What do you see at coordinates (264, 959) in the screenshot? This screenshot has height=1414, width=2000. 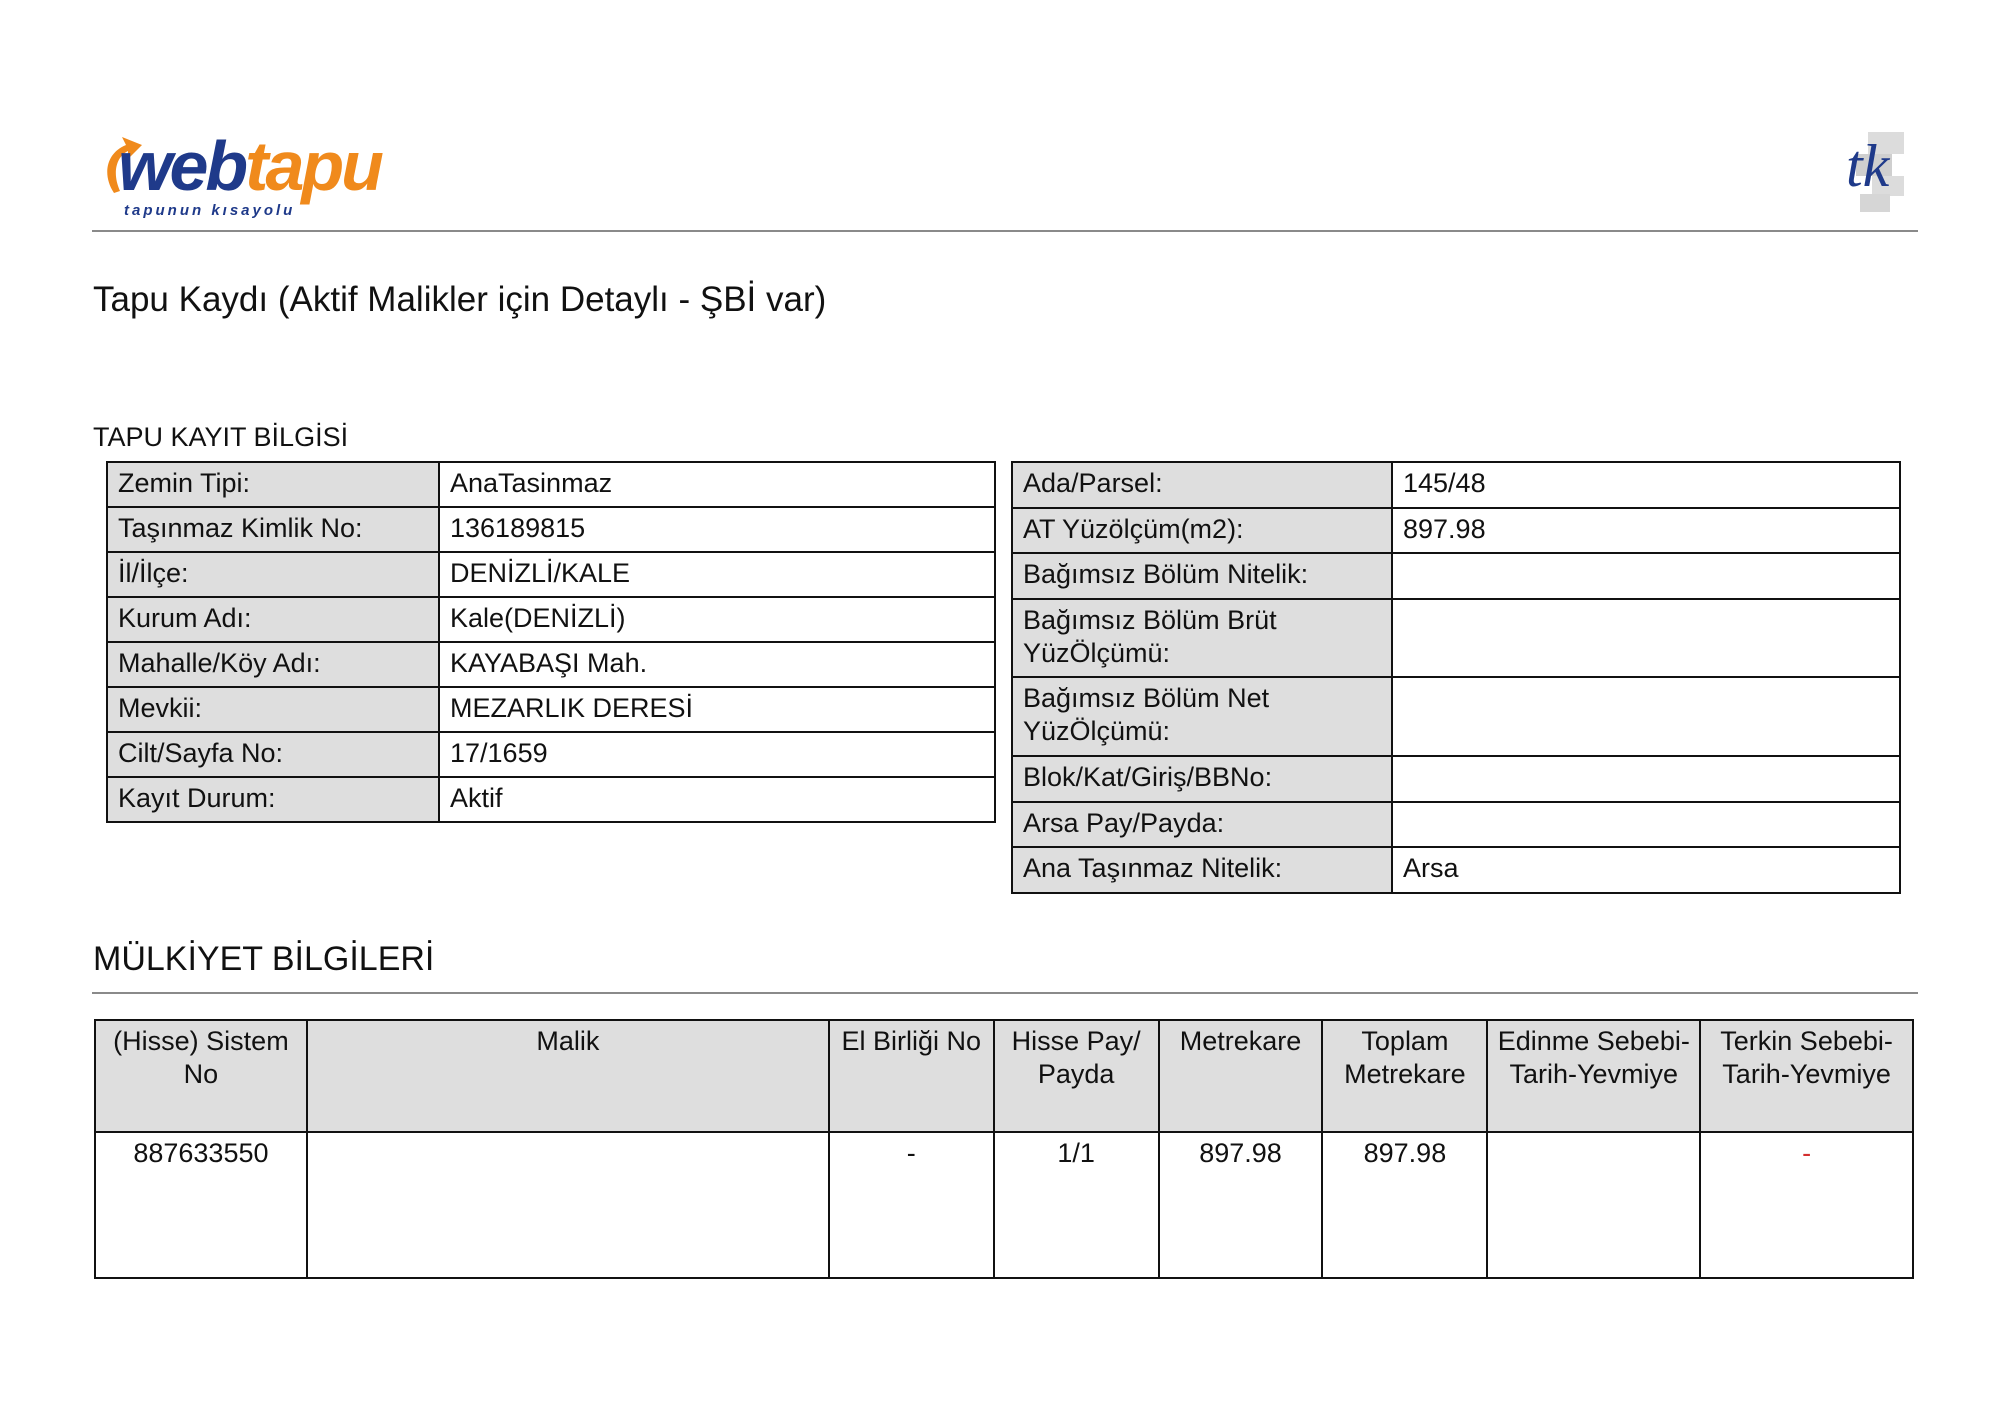 I see `ownership-heading: MÜLKİYET BİLGİLERİ` at bounding box center [264, 959].